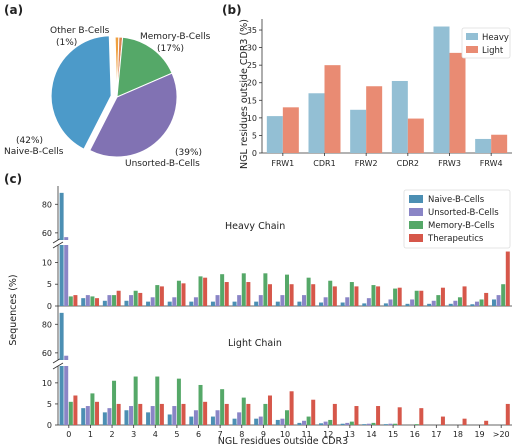 This screenshot has height=448, width=520. I want to click on c-x-tick-label: 10, so click(285, 434).